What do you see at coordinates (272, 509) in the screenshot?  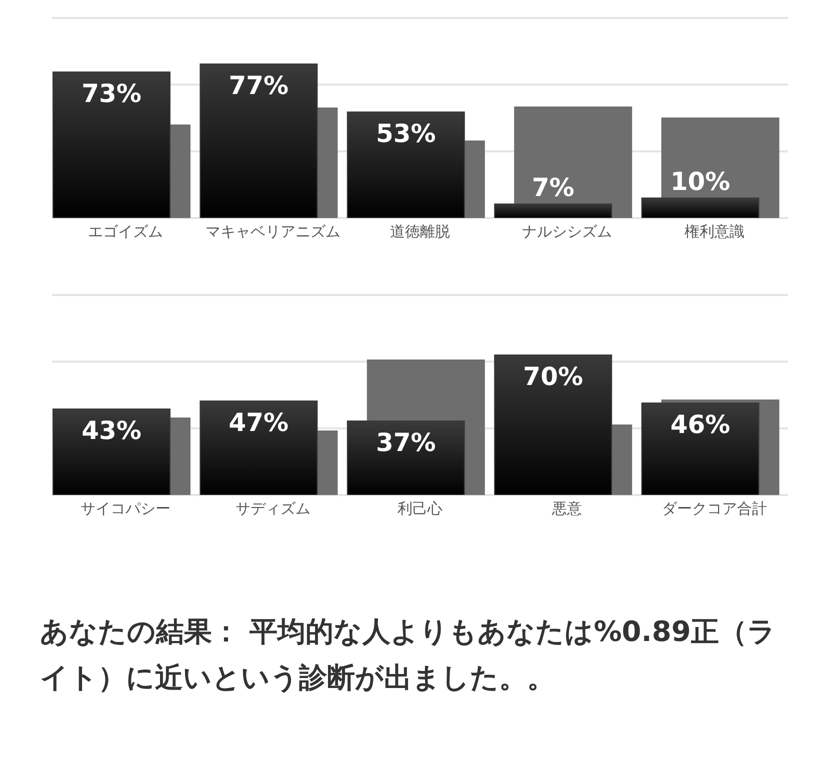 I see `x-tick-label: サディズム` at bounding box center [272, 509].